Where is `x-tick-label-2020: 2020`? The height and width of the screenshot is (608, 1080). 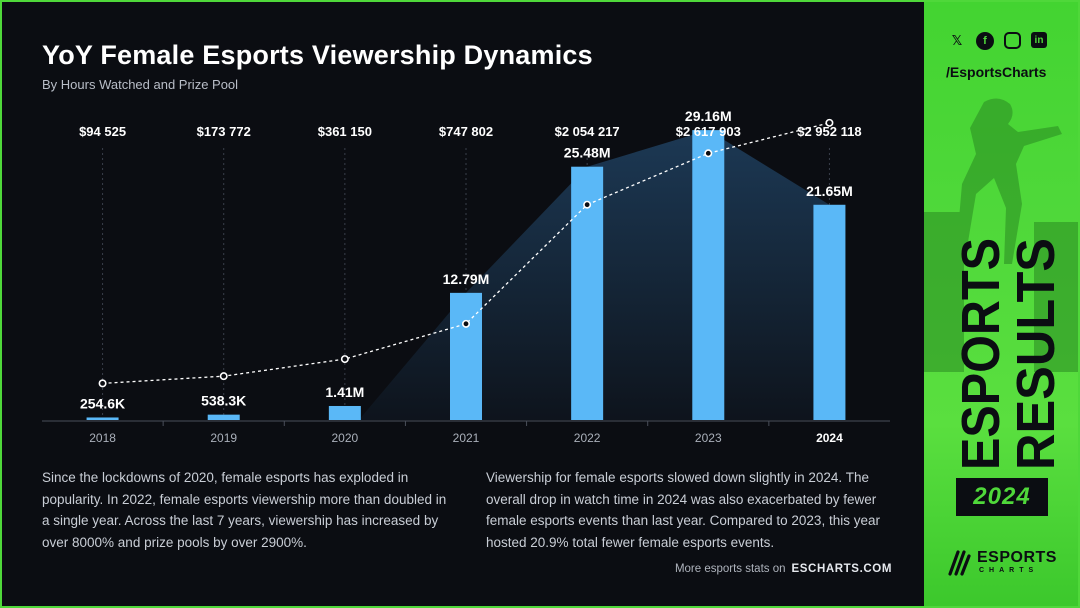
x-tick-label-2020: 2020 is located at coordinates (345, 438).